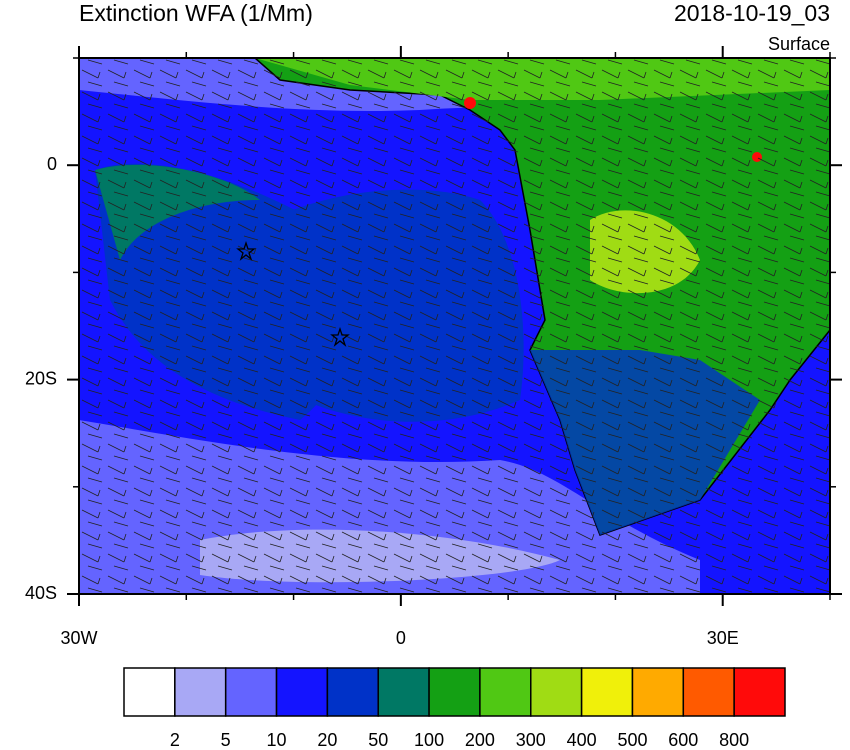 This screenshot has width=850, height=750. What do you see at coordinates (429, 740) in the screenshot?
I see `colorbar-label: 100` at bounding box center [429, 740].